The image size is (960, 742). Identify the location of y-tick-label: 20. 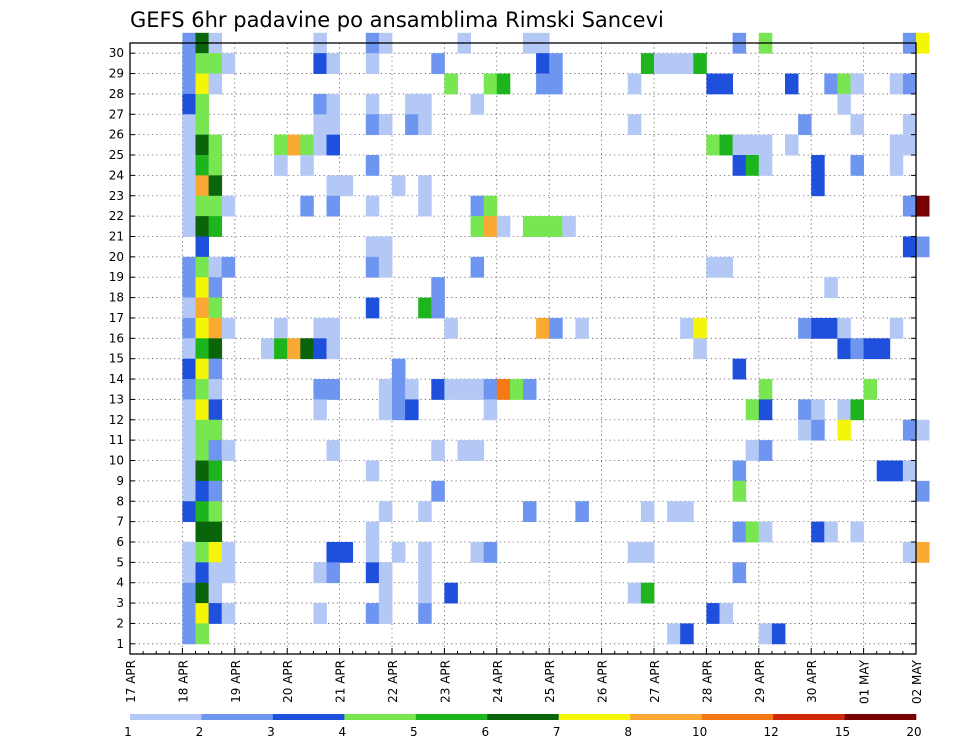
(116, 257).